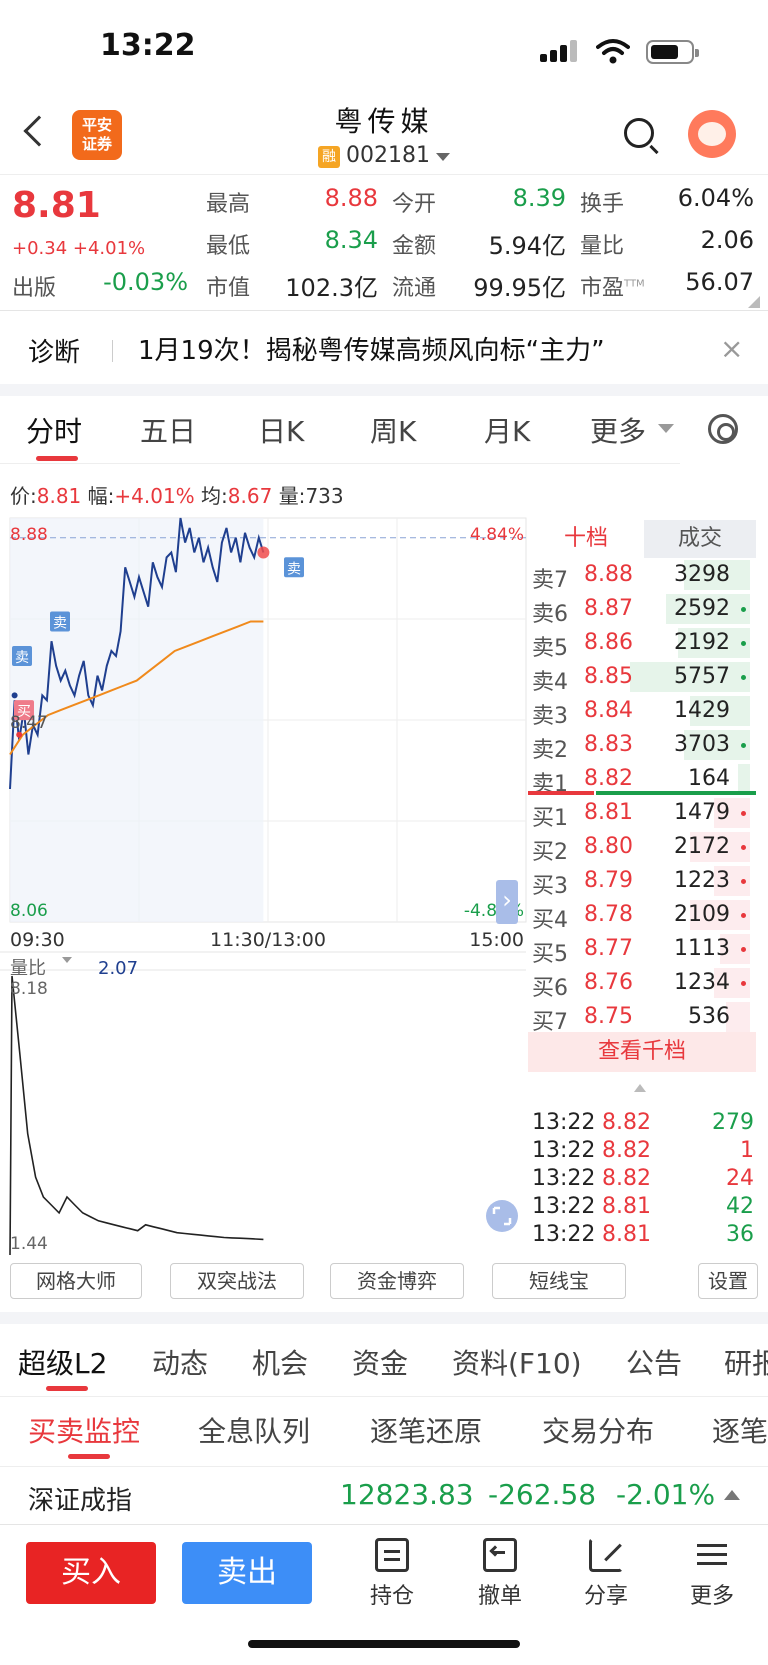  What do you see at coordinates (517, 1363) in the screenshot?
I see `section-tab: 资料(F10)` at bounding box center [517, 1363].